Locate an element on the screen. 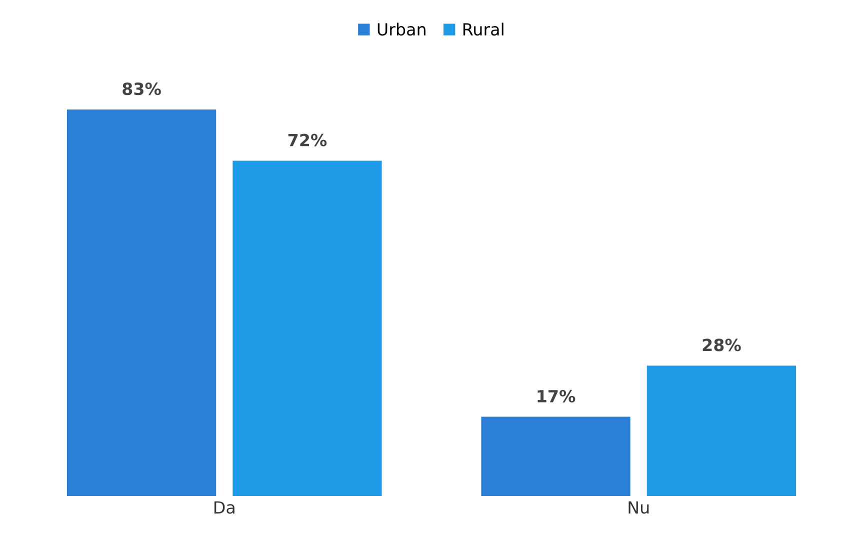 The height and width of the screenshot is (545, 863). data-label: 72% is located at coordinates (307, 140).